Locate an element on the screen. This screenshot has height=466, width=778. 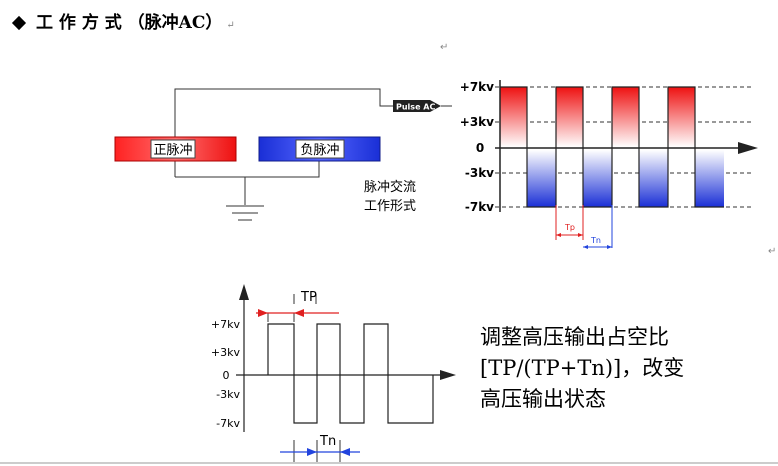
top-y-label: -7kv is located at coordinates (479, 207).